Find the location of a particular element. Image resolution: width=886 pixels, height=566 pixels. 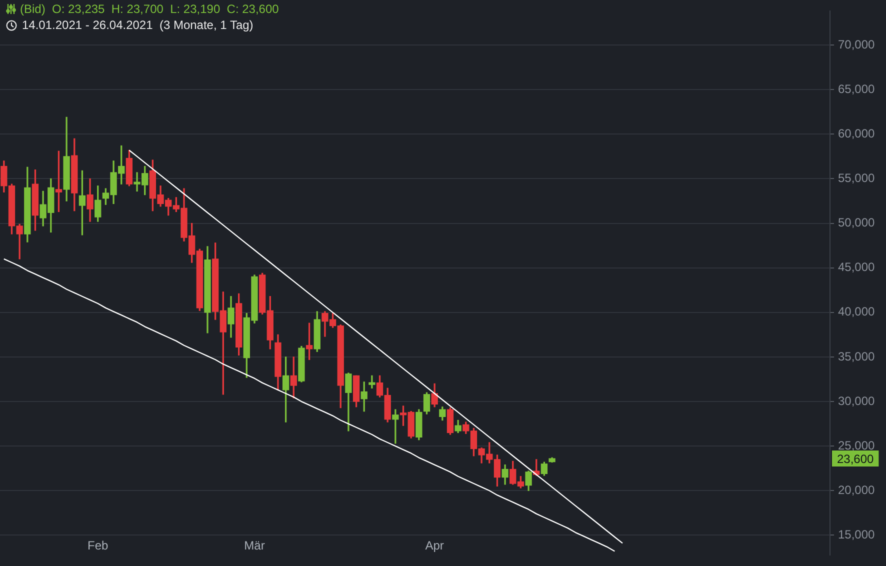

x-tick-label: Mär is located at coordinates (254, 545).